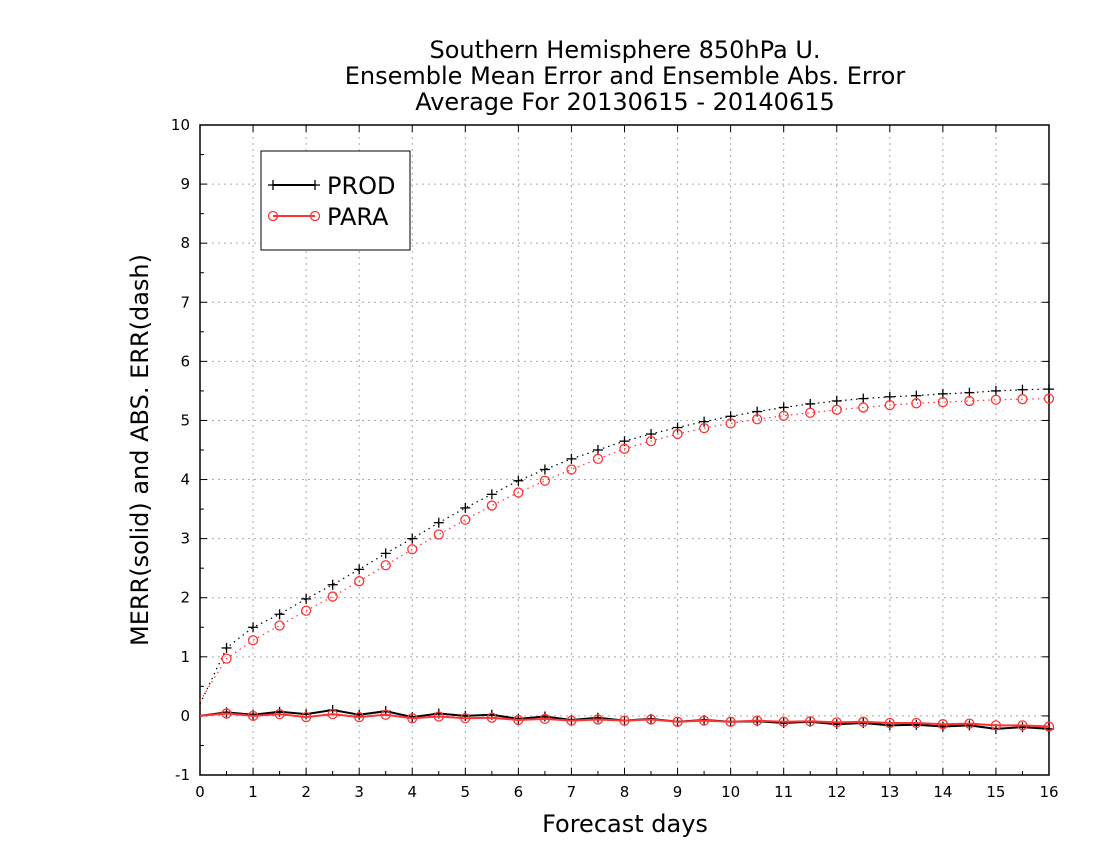  Describe the element at coordinates (185, 598) in the screenshot. I see `y-tick-label: 2` at that location.